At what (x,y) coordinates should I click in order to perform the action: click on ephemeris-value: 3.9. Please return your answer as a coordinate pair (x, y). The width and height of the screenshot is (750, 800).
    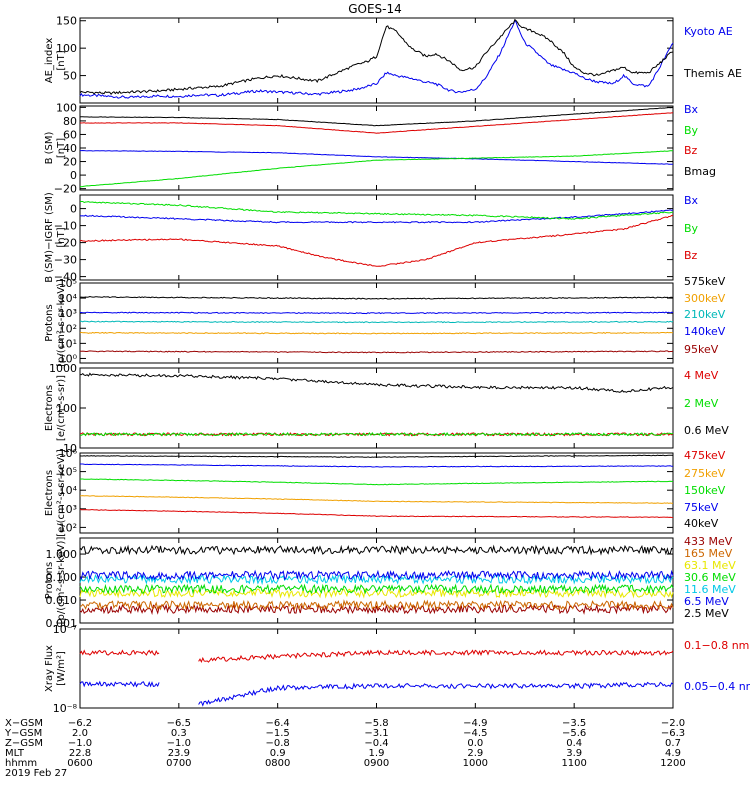
    Looking at the image, I should click on (574, 753).